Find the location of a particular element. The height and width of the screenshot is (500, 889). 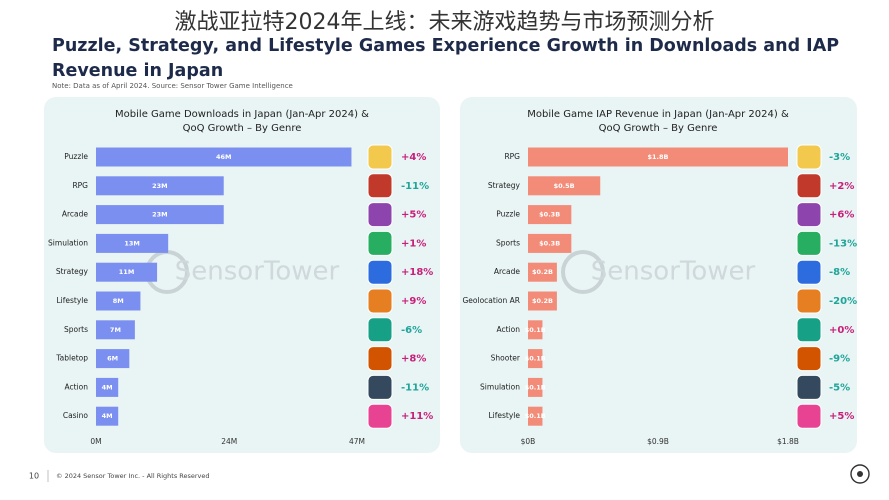

category-label: Shooter is located at coordinates (506, 358).